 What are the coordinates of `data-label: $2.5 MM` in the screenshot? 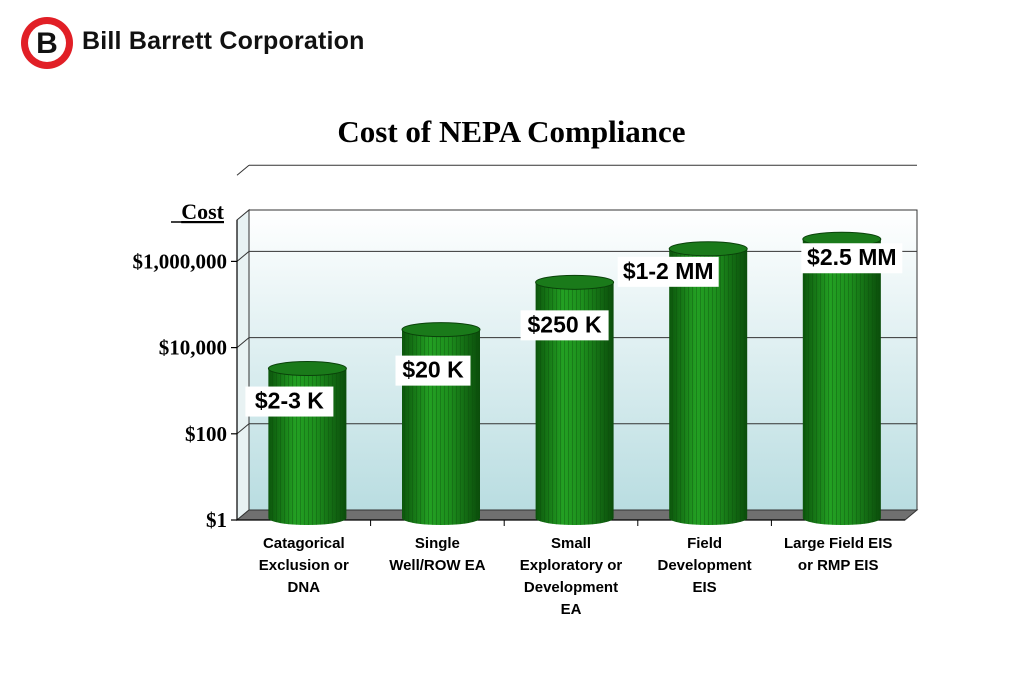 It's located at (851, 257).